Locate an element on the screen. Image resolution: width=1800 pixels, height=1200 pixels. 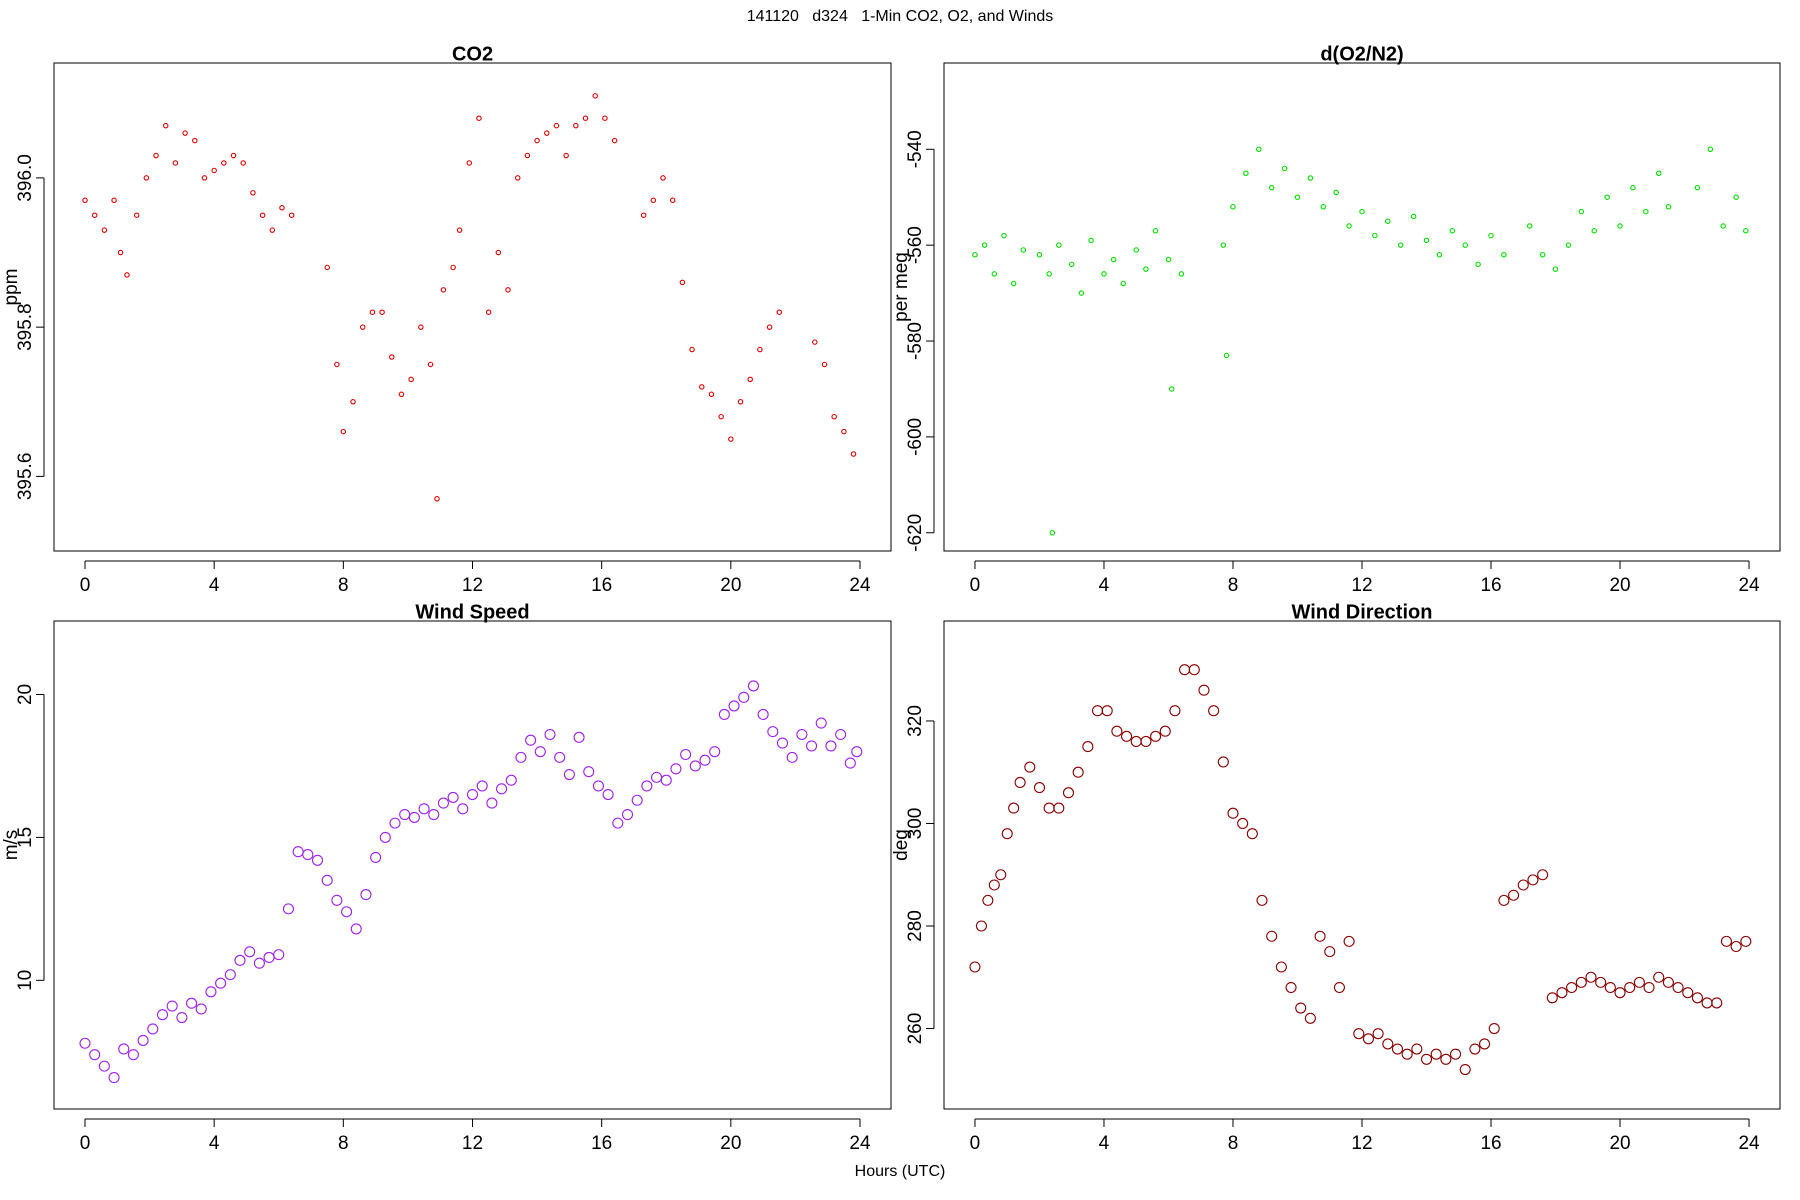
y-tick-label: 15 is located at coordinates (25, 837).